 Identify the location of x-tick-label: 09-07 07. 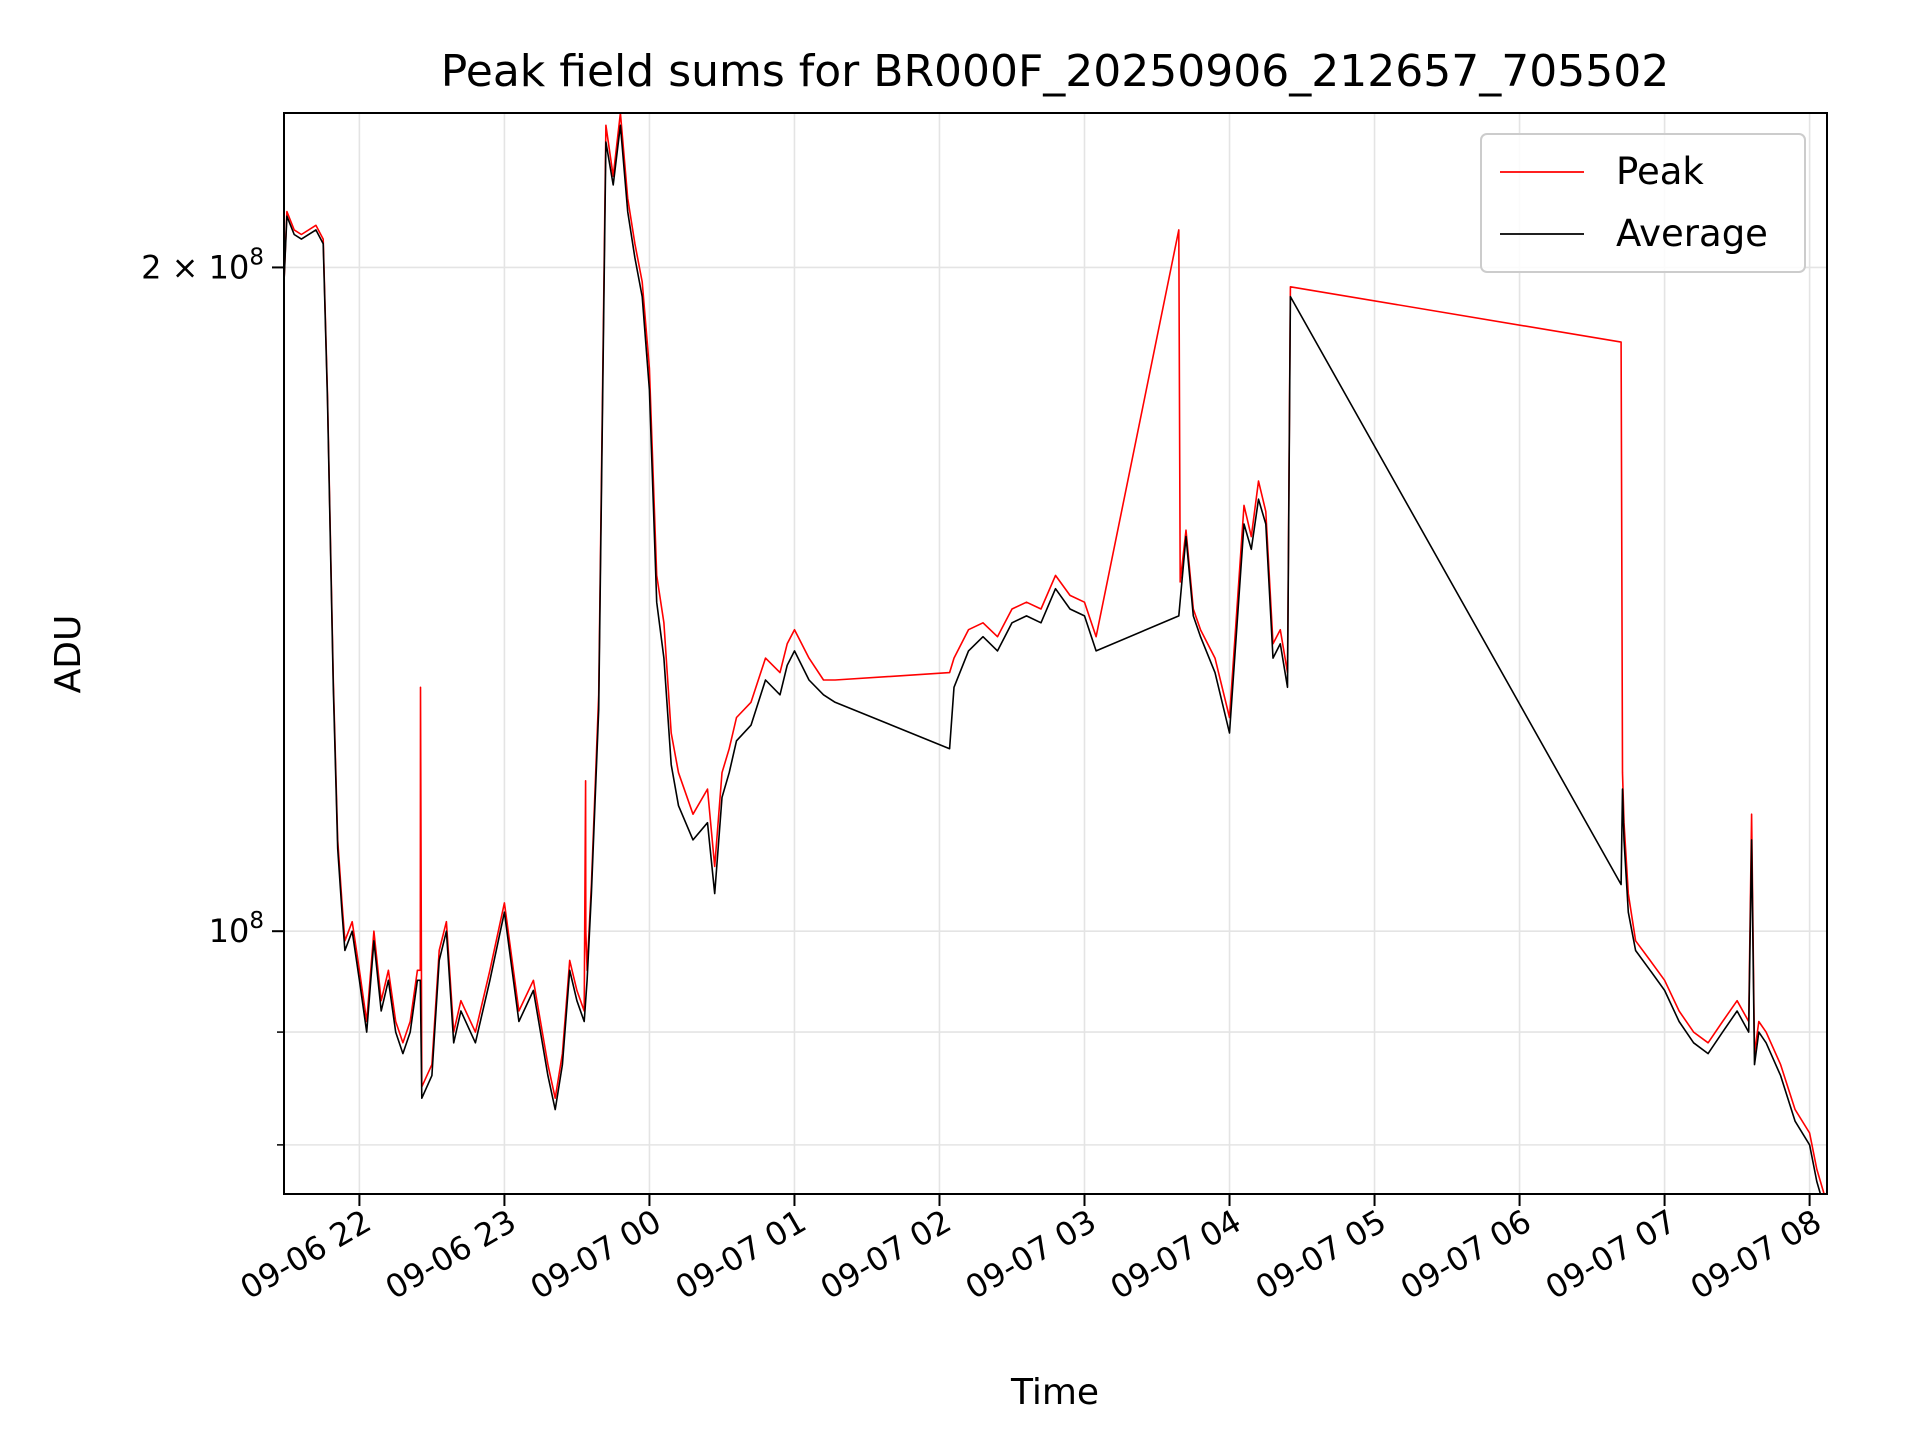
(1611, 1254).